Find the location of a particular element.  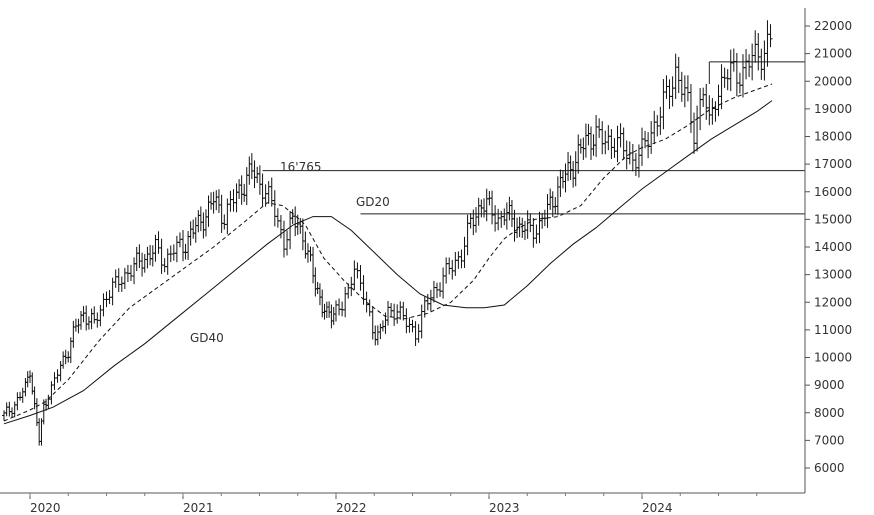

x-tick-label: 2023 is located at coordinates (504, 508).